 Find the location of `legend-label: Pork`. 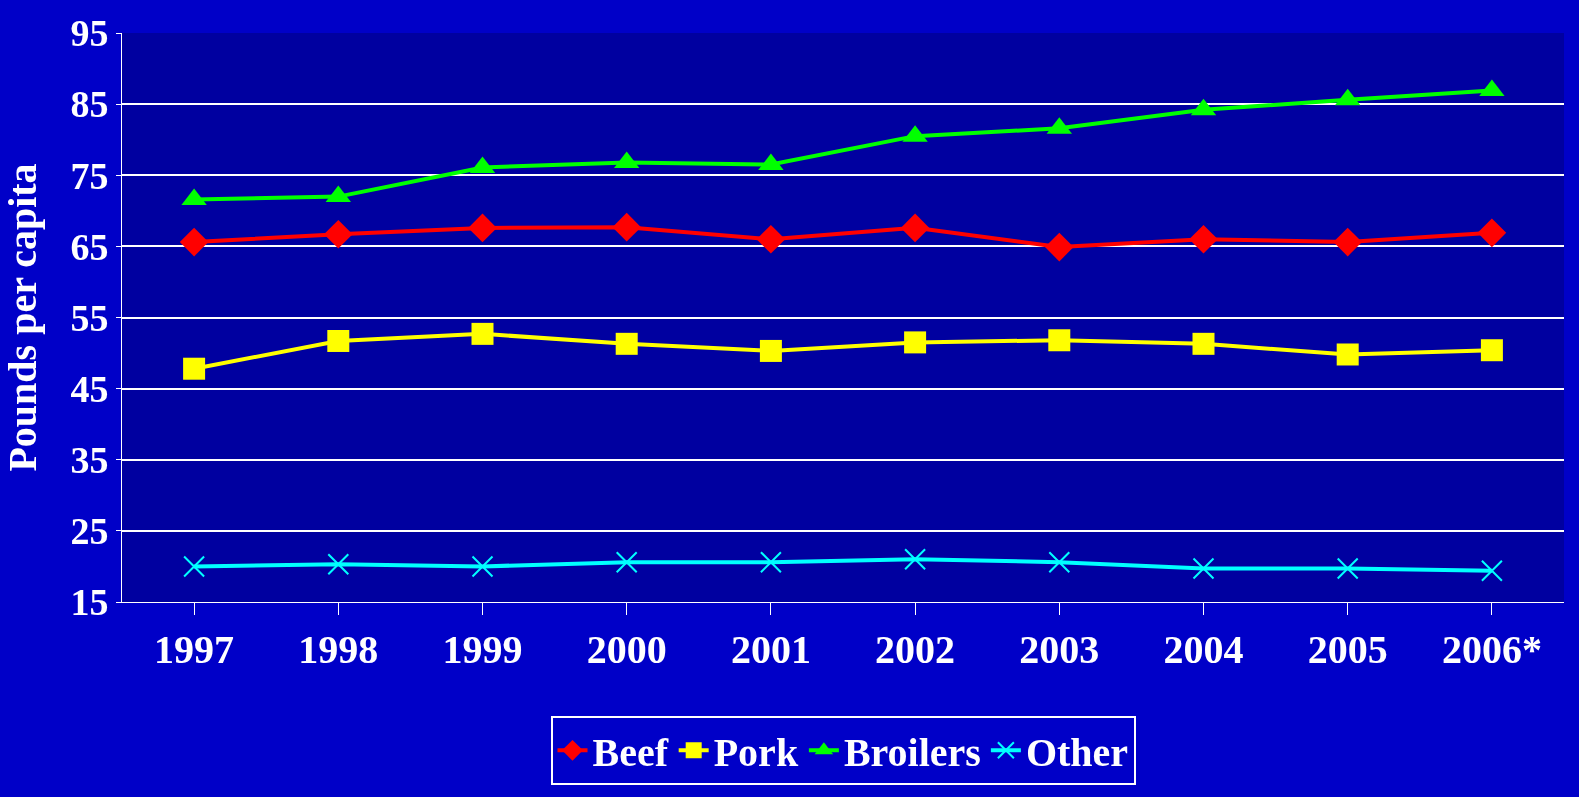

legend-label: Pork is located at coordinates (756, 752).